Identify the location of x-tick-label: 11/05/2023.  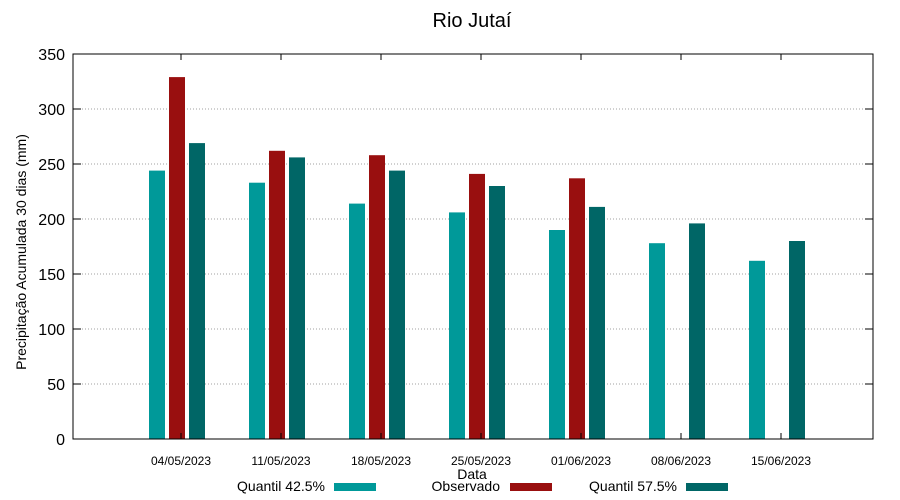
(280, 461).